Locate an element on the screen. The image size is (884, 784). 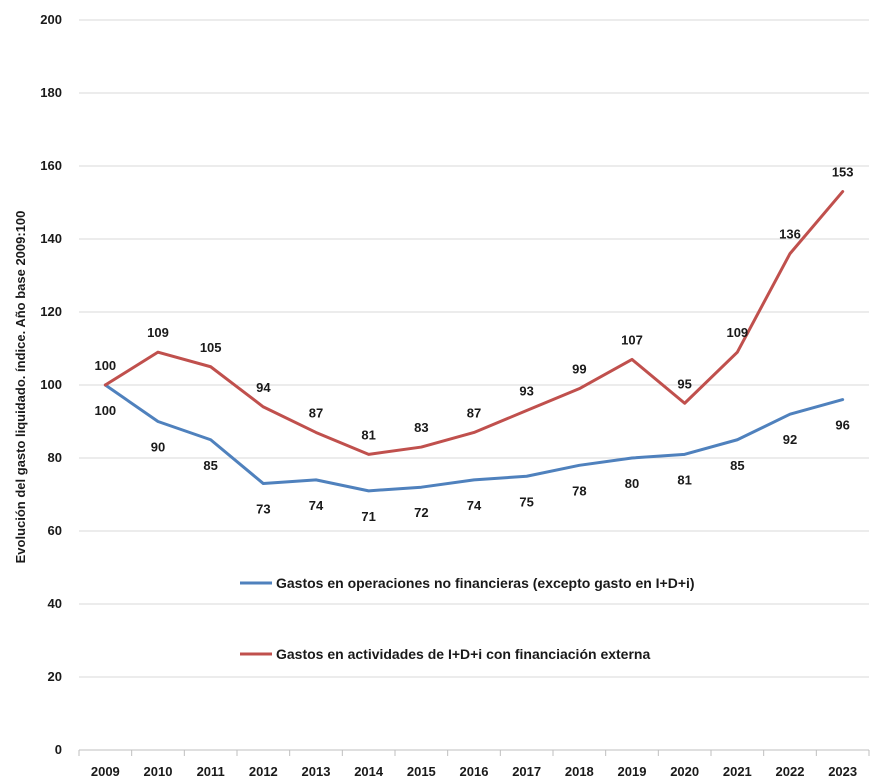
y-axis-ticks: 0 20 40 60 80 100 120 140 160 180 200 is located at coordinates (51, 384).